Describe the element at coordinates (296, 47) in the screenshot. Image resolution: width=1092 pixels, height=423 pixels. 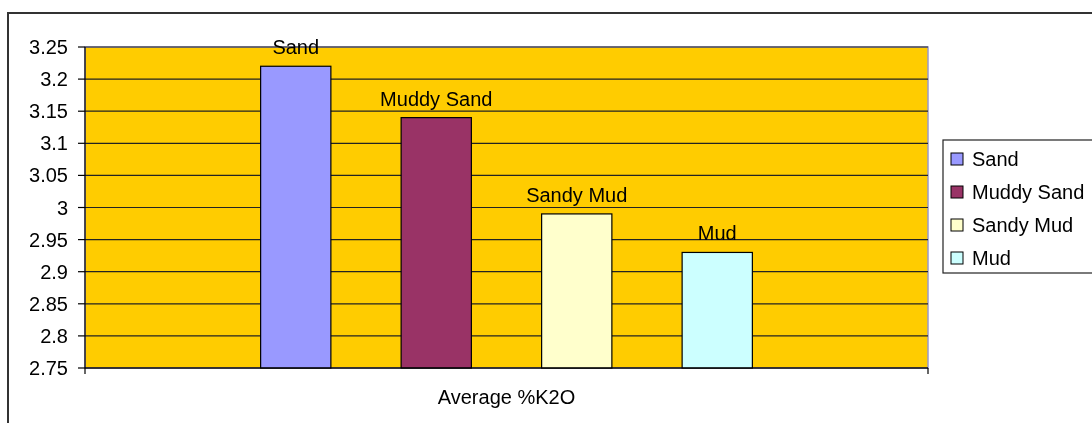
I see `data-label: Sand` at that location.